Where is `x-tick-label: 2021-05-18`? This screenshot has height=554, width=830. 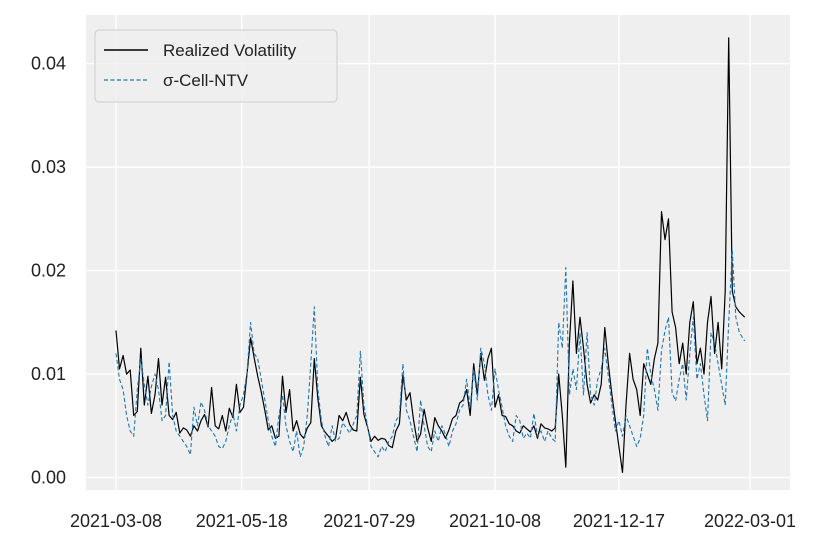 x-tick-label: 2021-05-18 is located at coordinates (242, 521).